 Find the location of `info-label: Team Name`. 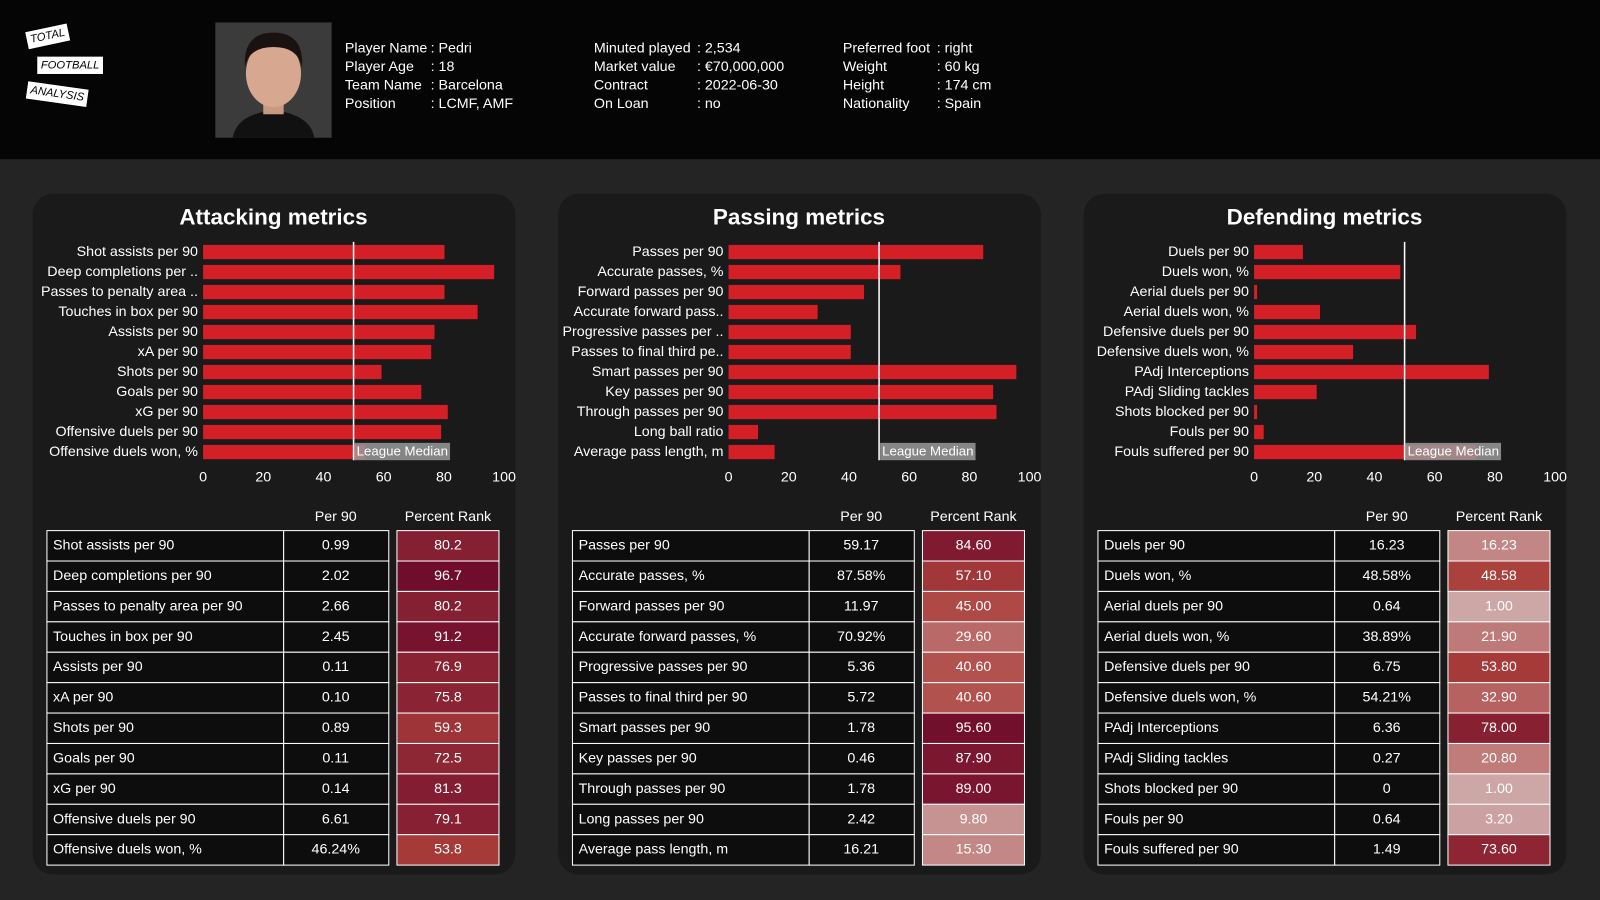

info-label: Team Name is located at coordinates (383, 85).